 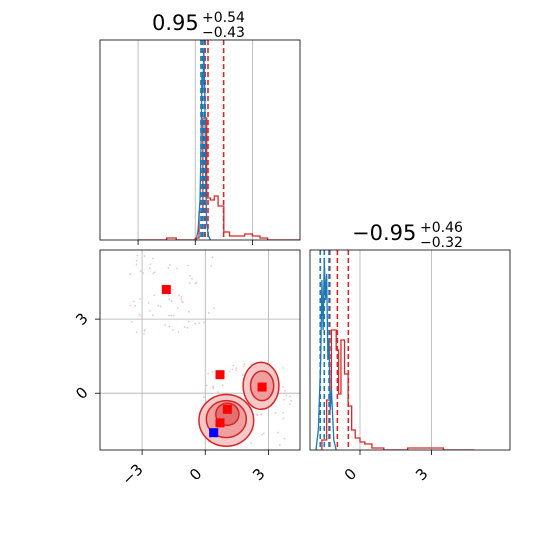 What do you see at coordinates (195, 242) in the screenshot?
I see `ticks-top` at bounding box center [195, 242].